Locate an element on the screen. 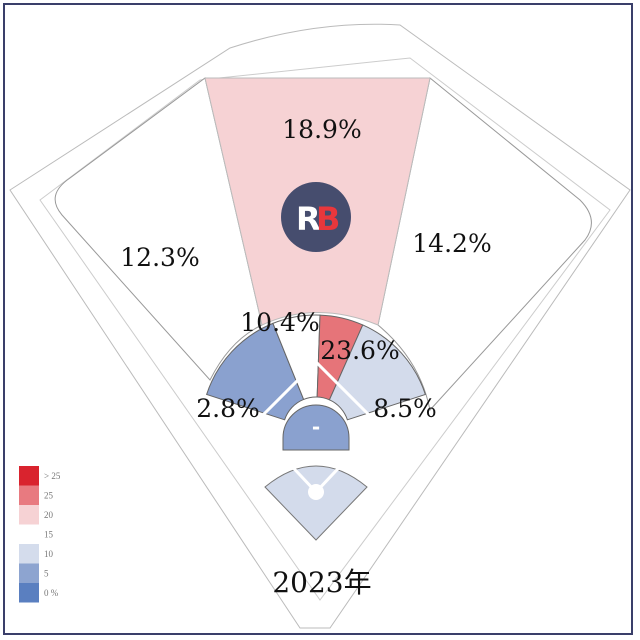 The image size is (640, 640). first-base is located at coordinates (378, 424).